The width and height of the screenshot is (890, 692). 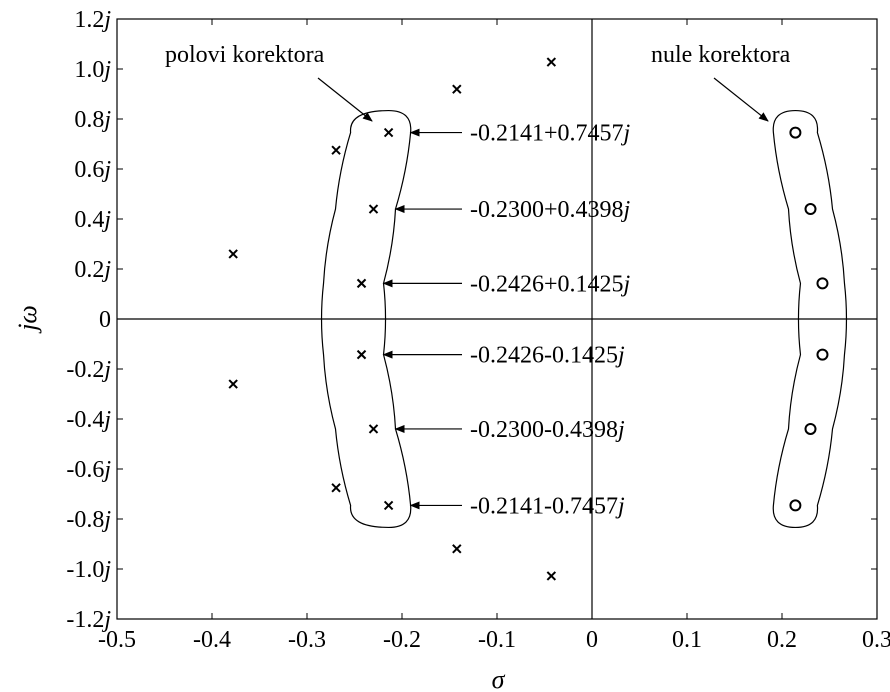 I want to click on y-tick-label: 0.6j, so click(x=92, y=170).